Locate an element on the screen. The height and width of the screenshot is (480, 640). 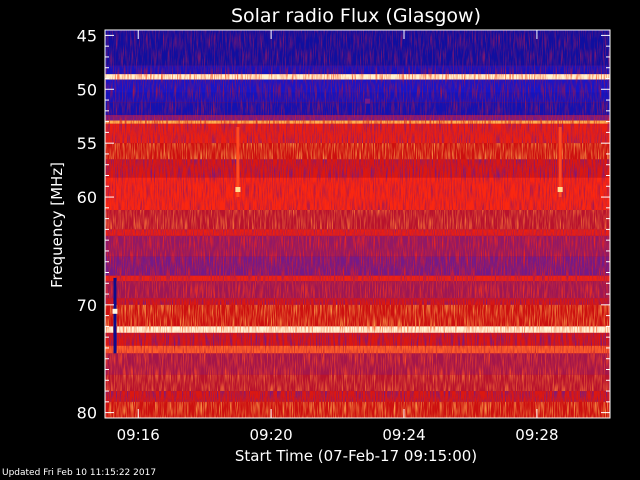
y-axis-label: Frequency [MHz] is located at coordinates (57, 225).